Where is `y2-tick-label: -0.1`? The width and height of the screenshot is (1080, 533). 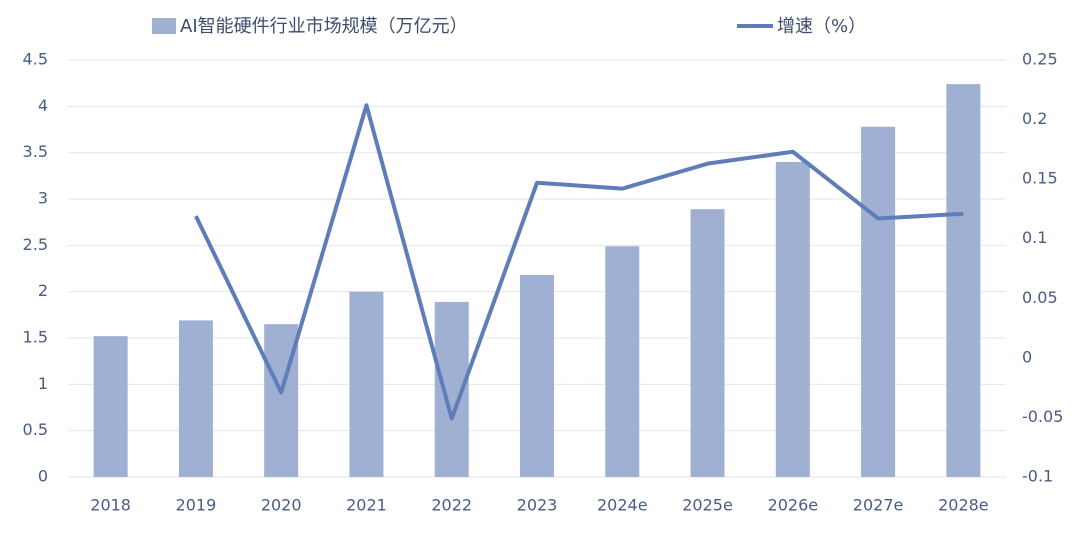 y2-tick-label: -0.1 is located at coordinates (1037, 476).